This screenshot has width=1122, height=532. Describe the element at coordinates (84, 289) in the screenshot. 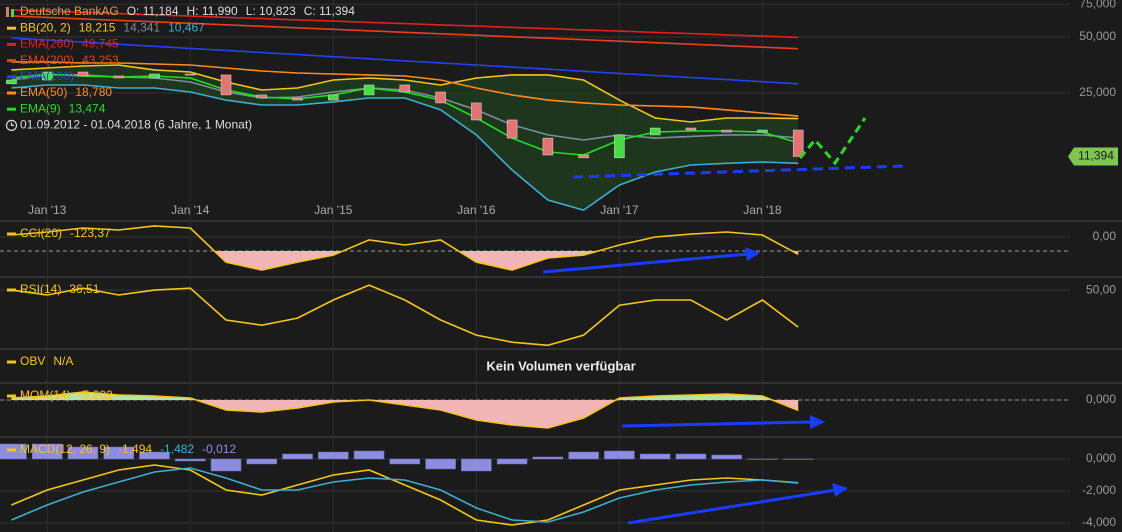

I see `legend-text: 36,51` at that location.